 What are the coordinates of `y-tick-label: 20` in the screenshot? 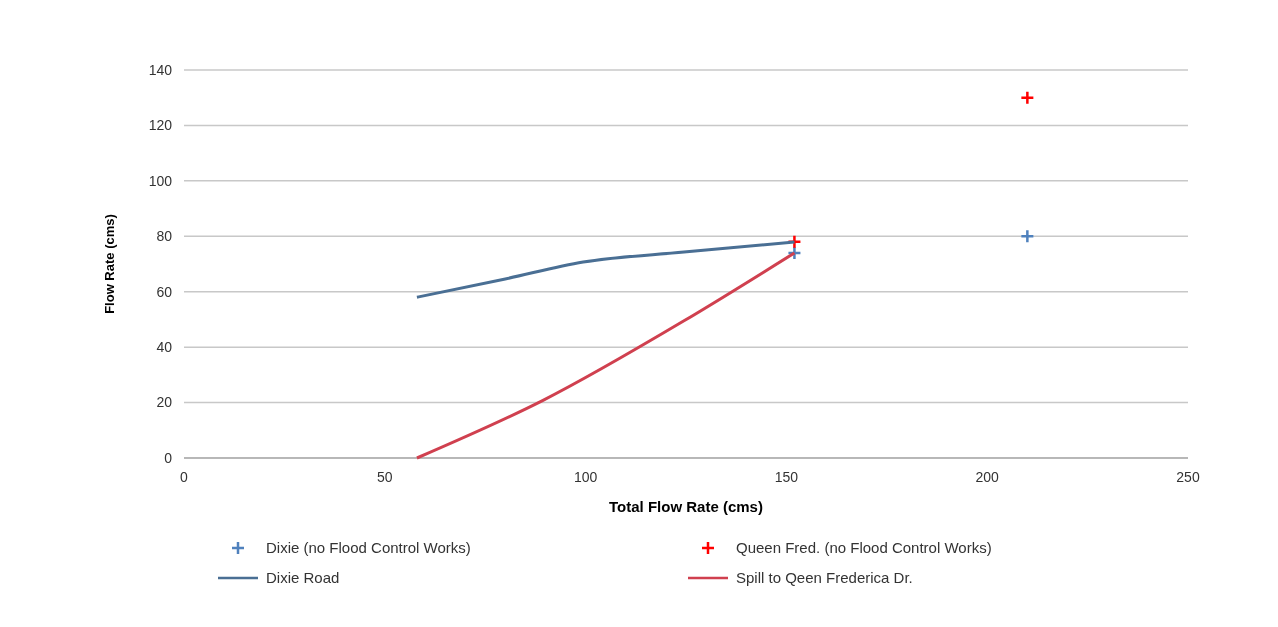 It's located at (164, 402).